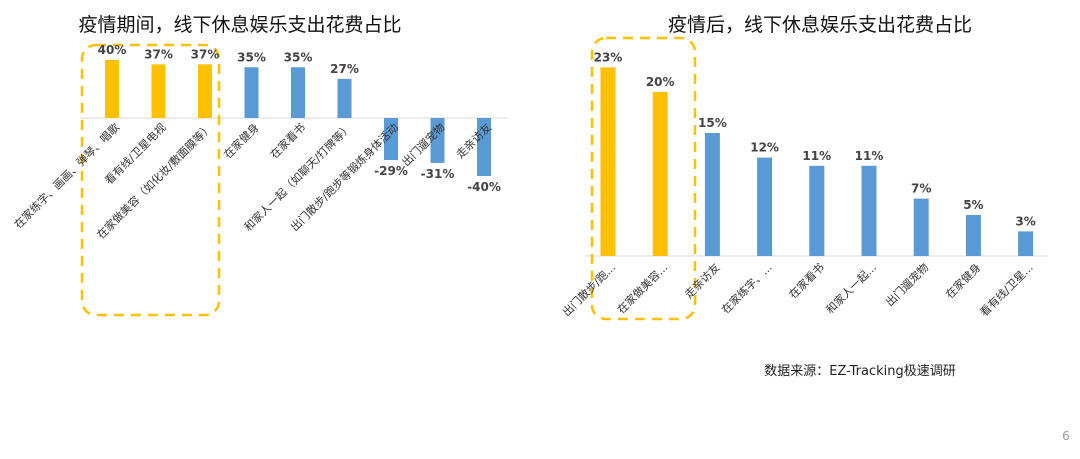  Describe the element at coordinates (158, 54) in the screenshot. I see `chart-left-value-label-2: 37%` at that location.